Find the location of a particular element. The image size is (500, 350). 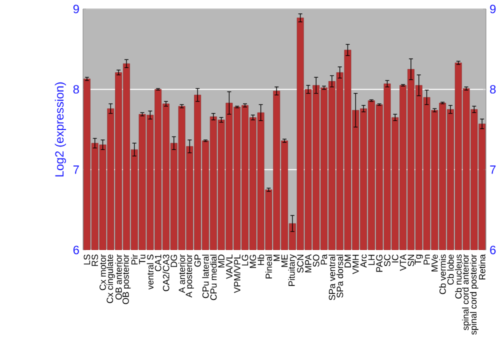

x-tick-label: VPM/VPL is located at coordinates (237, 274).